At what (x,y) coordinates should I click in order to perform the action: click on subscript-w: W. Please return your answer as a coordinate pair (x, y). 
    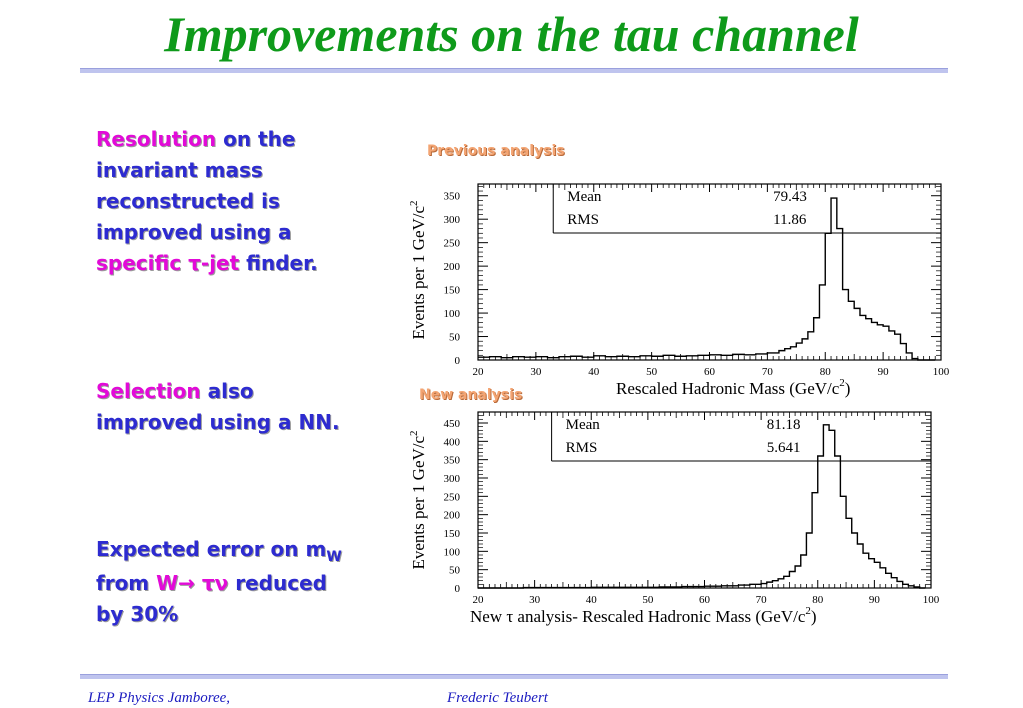
    Looking at the image, I should click on (334, 557).